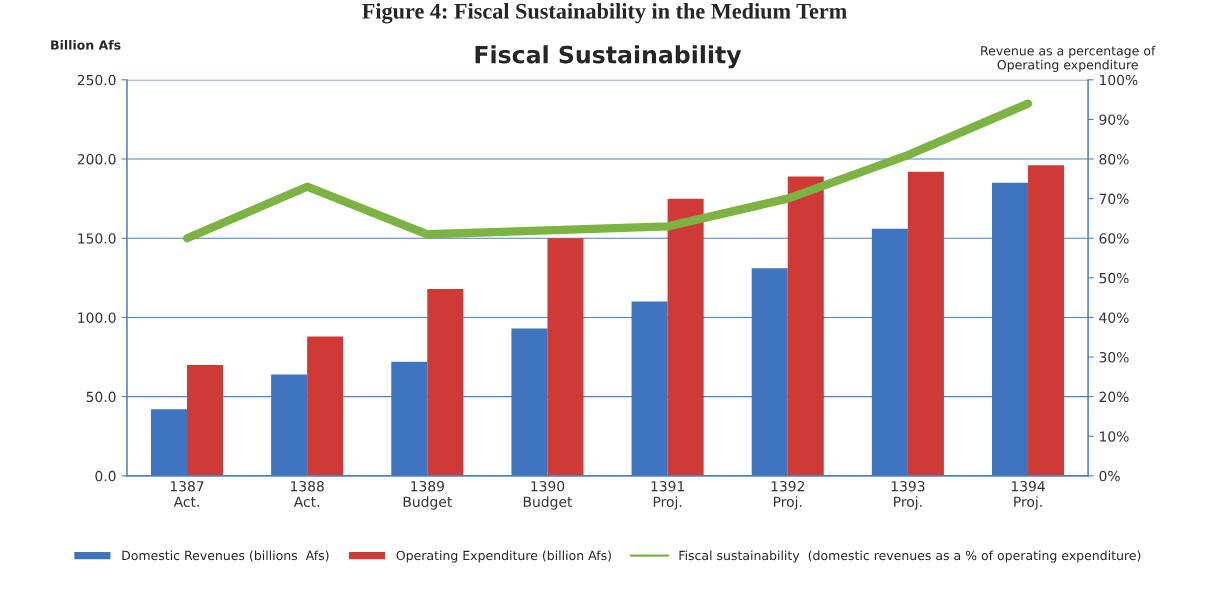 The width and height of the screenshot is (1209, 614). Describe the element at coordinates (548, 495) in the screenshot. I see `x-tick-label: 1390 Budget` at that location.